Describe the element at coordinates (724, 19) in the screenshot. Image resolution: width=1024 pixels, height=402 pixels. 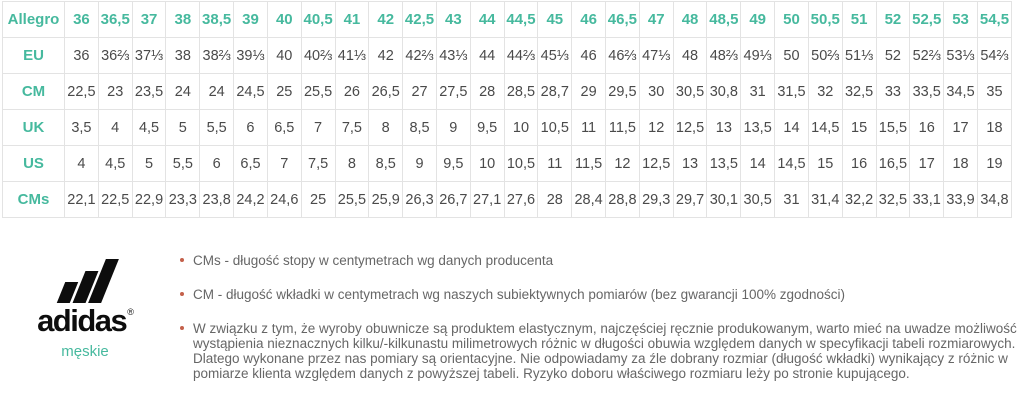
I see `size-cell: 48,5` at that location.